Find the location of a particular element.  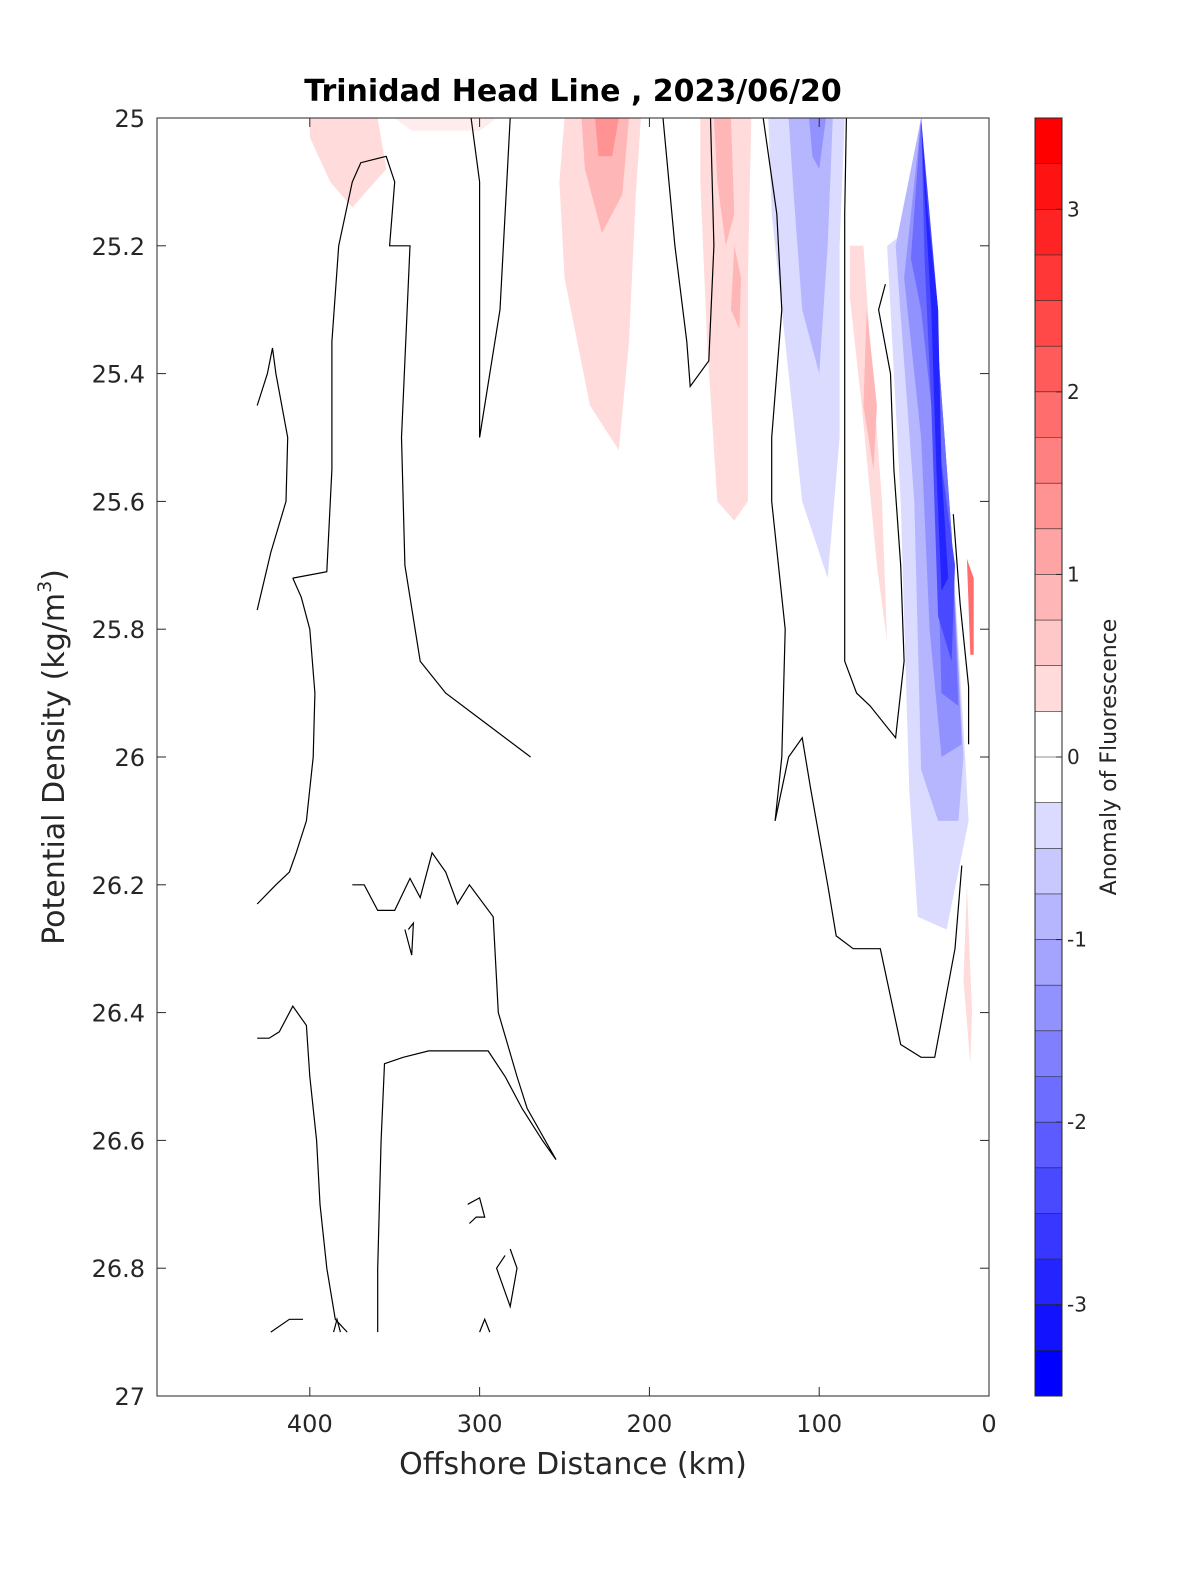

x-axis-label: Offshore Distance (km) is located at coordinates (573, 1464).